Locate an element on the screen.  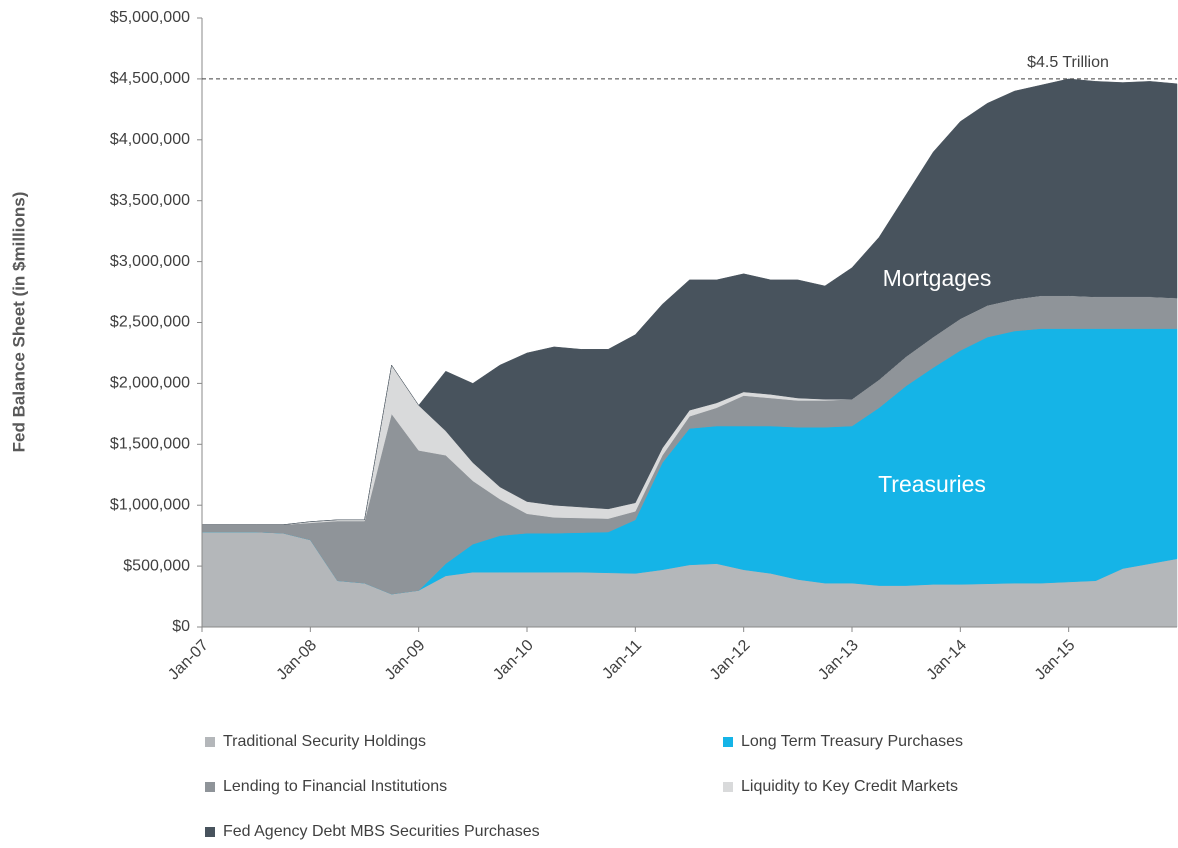
x-tick-label: Jan-08 is located at coordinates (297, 660).